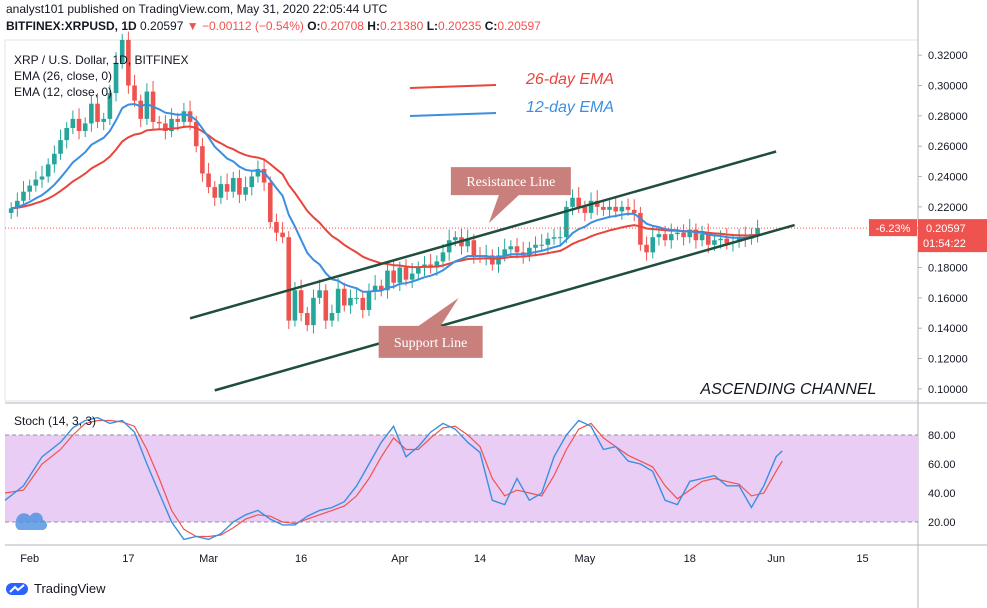 The width and height of the screenshot is (987, 608). Describe the element at coordinates (314, 26) in the screenshot. I see `open-label: O:` at that location.